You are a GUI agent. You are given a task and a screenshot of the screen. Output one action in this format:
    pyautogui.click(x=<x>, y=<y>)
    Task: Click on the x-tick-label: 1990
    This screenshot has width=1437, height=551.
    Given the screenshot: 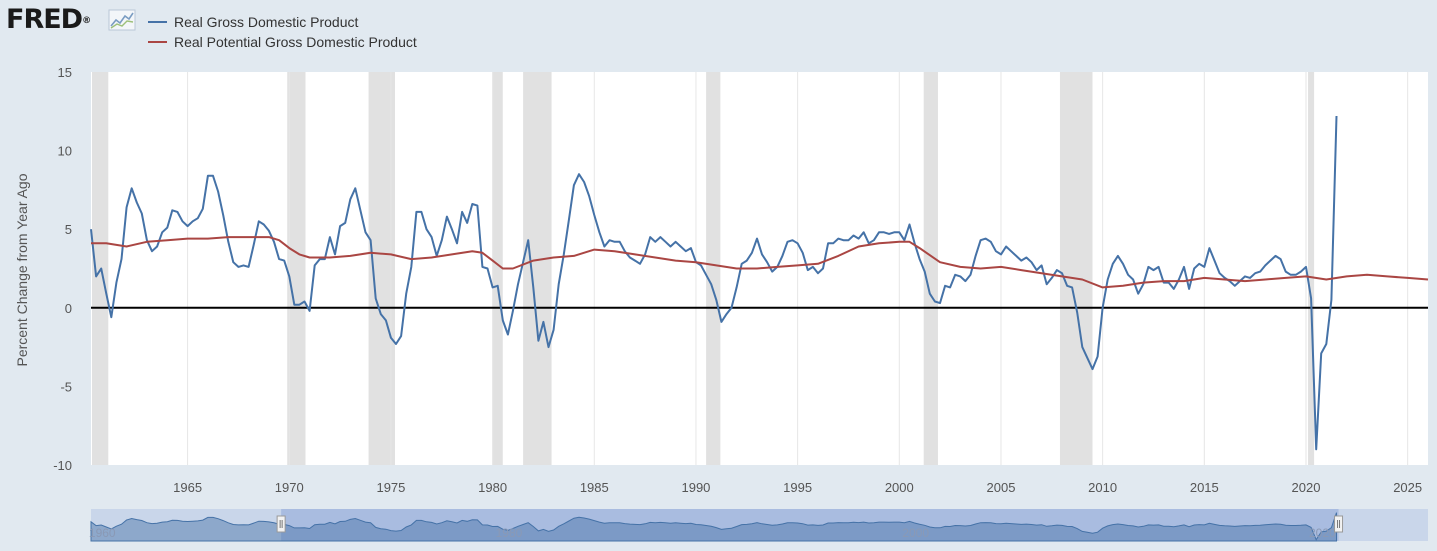 What is the action you would take?
    pyautogui.click(x=695, y=487)
    